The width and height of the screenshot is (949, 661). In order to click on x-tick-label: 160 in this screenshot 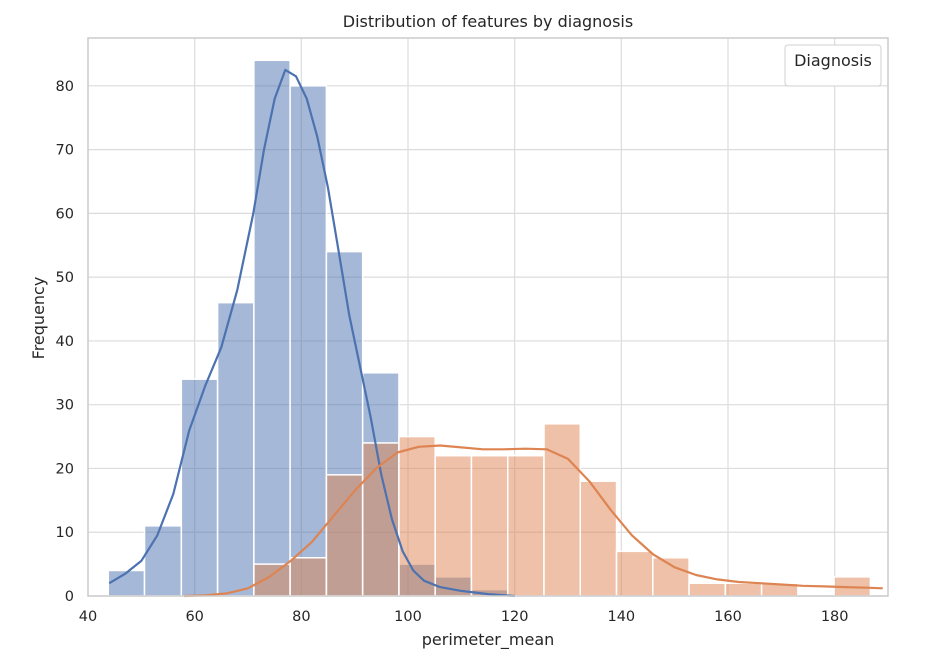, I will do `click(728, 617)`.